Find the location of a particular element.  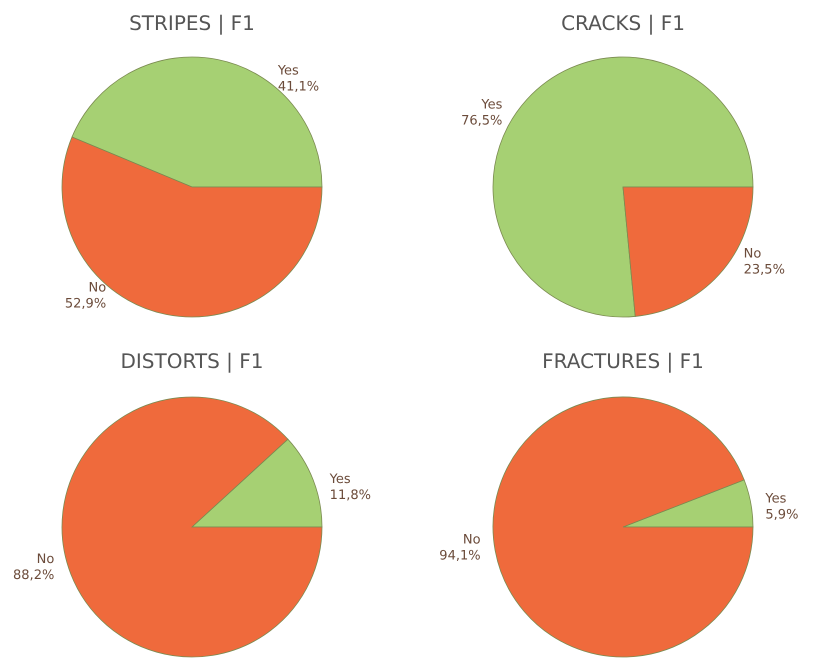

data-label: 76,5% is located at coordinates (481, 121).